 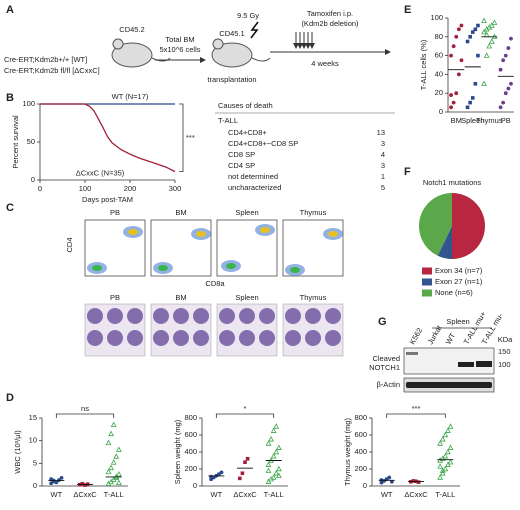 I want to click on cause-name: not determined, so click(x=253, y=176).